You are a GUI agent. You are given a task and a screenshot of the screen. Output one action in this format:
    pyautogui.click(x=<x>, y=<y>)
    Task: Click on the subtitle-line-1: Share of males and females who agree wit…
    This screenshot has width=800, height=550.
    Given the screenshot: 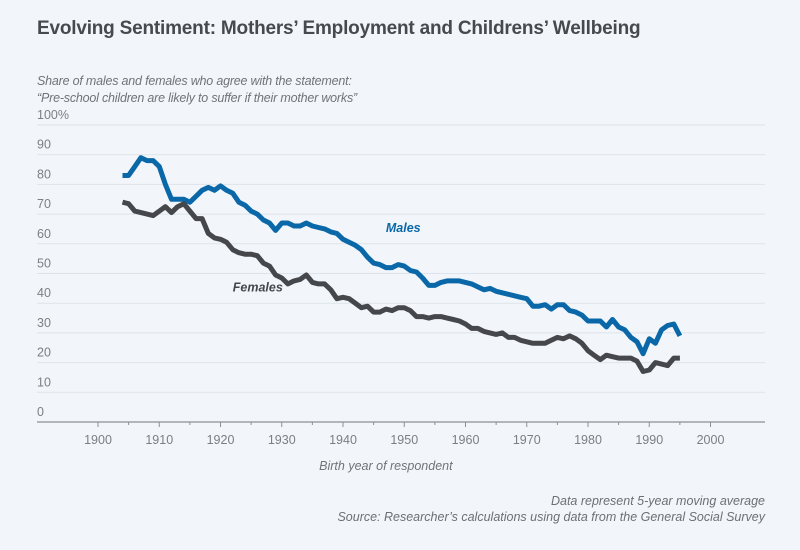 What is the action you would take?
    pyautogui.click(x=194, y=81)
    